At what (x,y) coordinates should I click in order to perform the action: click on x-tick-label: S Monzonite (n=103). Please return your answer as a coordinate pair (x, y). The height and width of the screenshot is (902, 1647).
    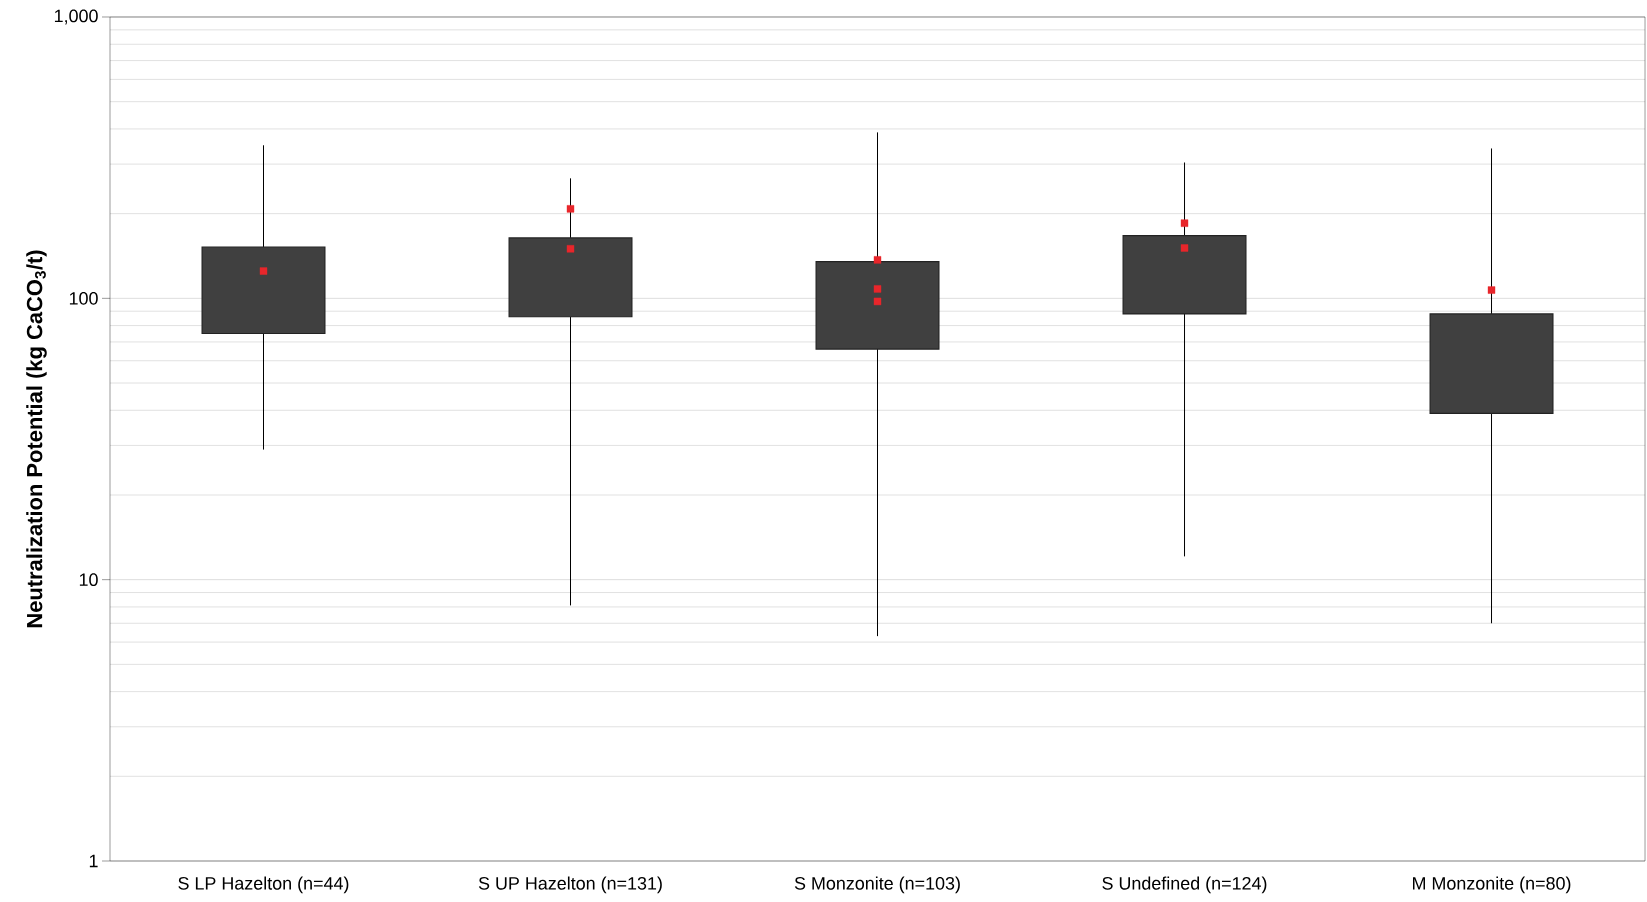
    Looking at the image, I should click on (877, 885).